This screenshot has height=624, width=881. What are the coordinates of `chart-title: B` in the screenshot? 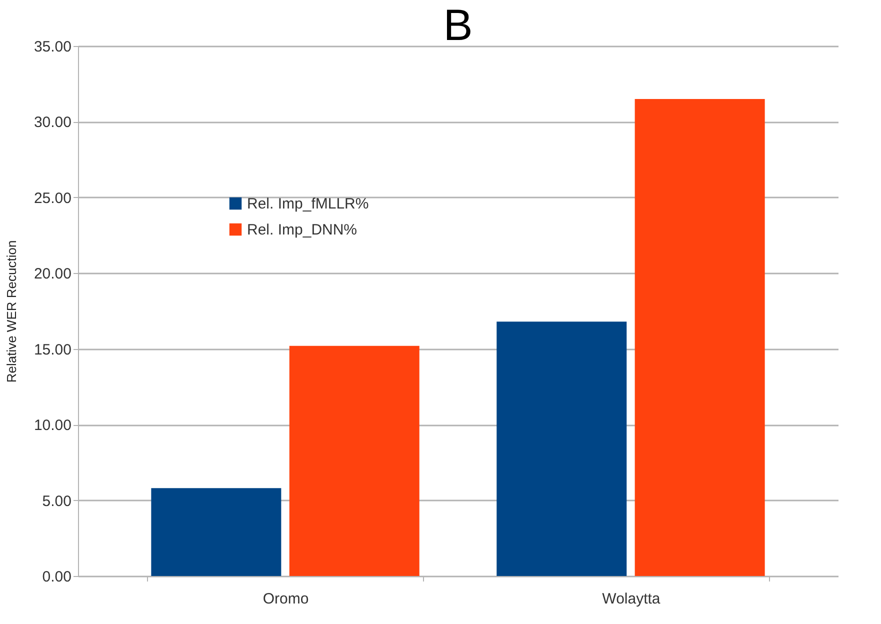 It's located at (458, 25).